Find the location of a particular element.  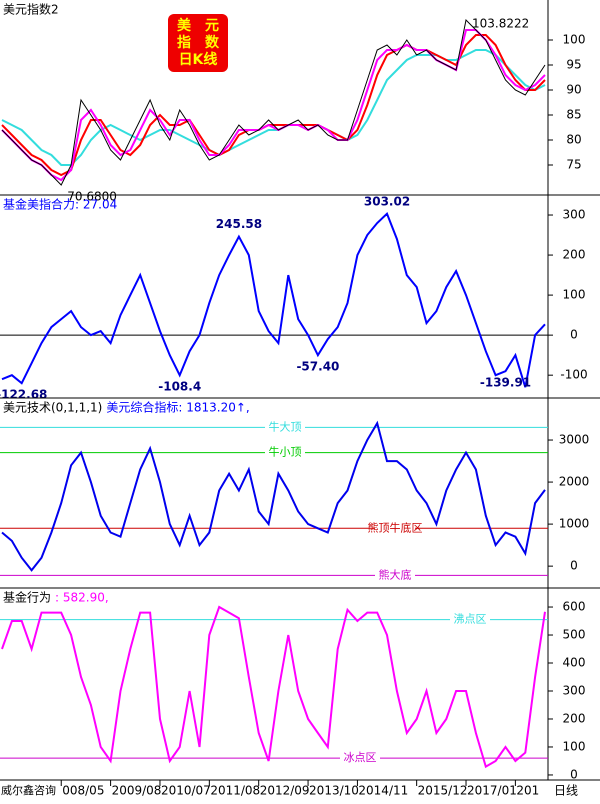

panel-title: 美元技术(0,1,1,1) is located at coordinates (52, 408).